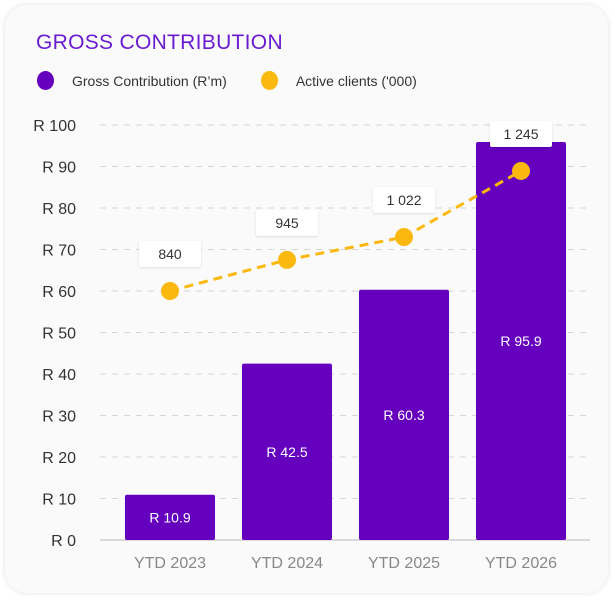 Image resolution: width=615 pixels, height=600 pixels. What do you see at coordinates (356, 80) in the screenshot?
I see `legend-label-line: Active clients ('000)` at bounding box center [356, 80].